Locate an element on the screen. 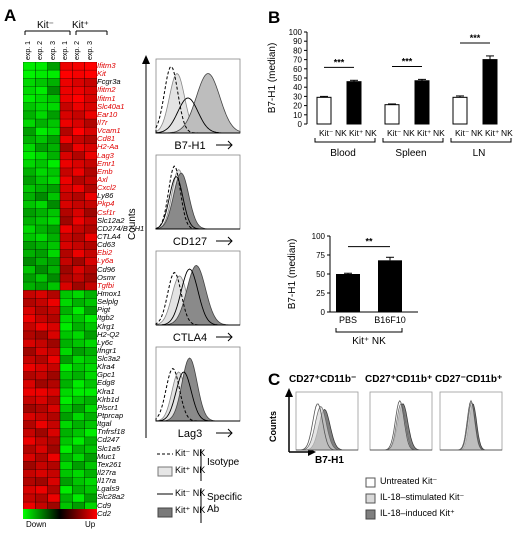 This screenshot has width=520, height=536. gene-name: Fcgr3a is located at coordinates (109, 82).